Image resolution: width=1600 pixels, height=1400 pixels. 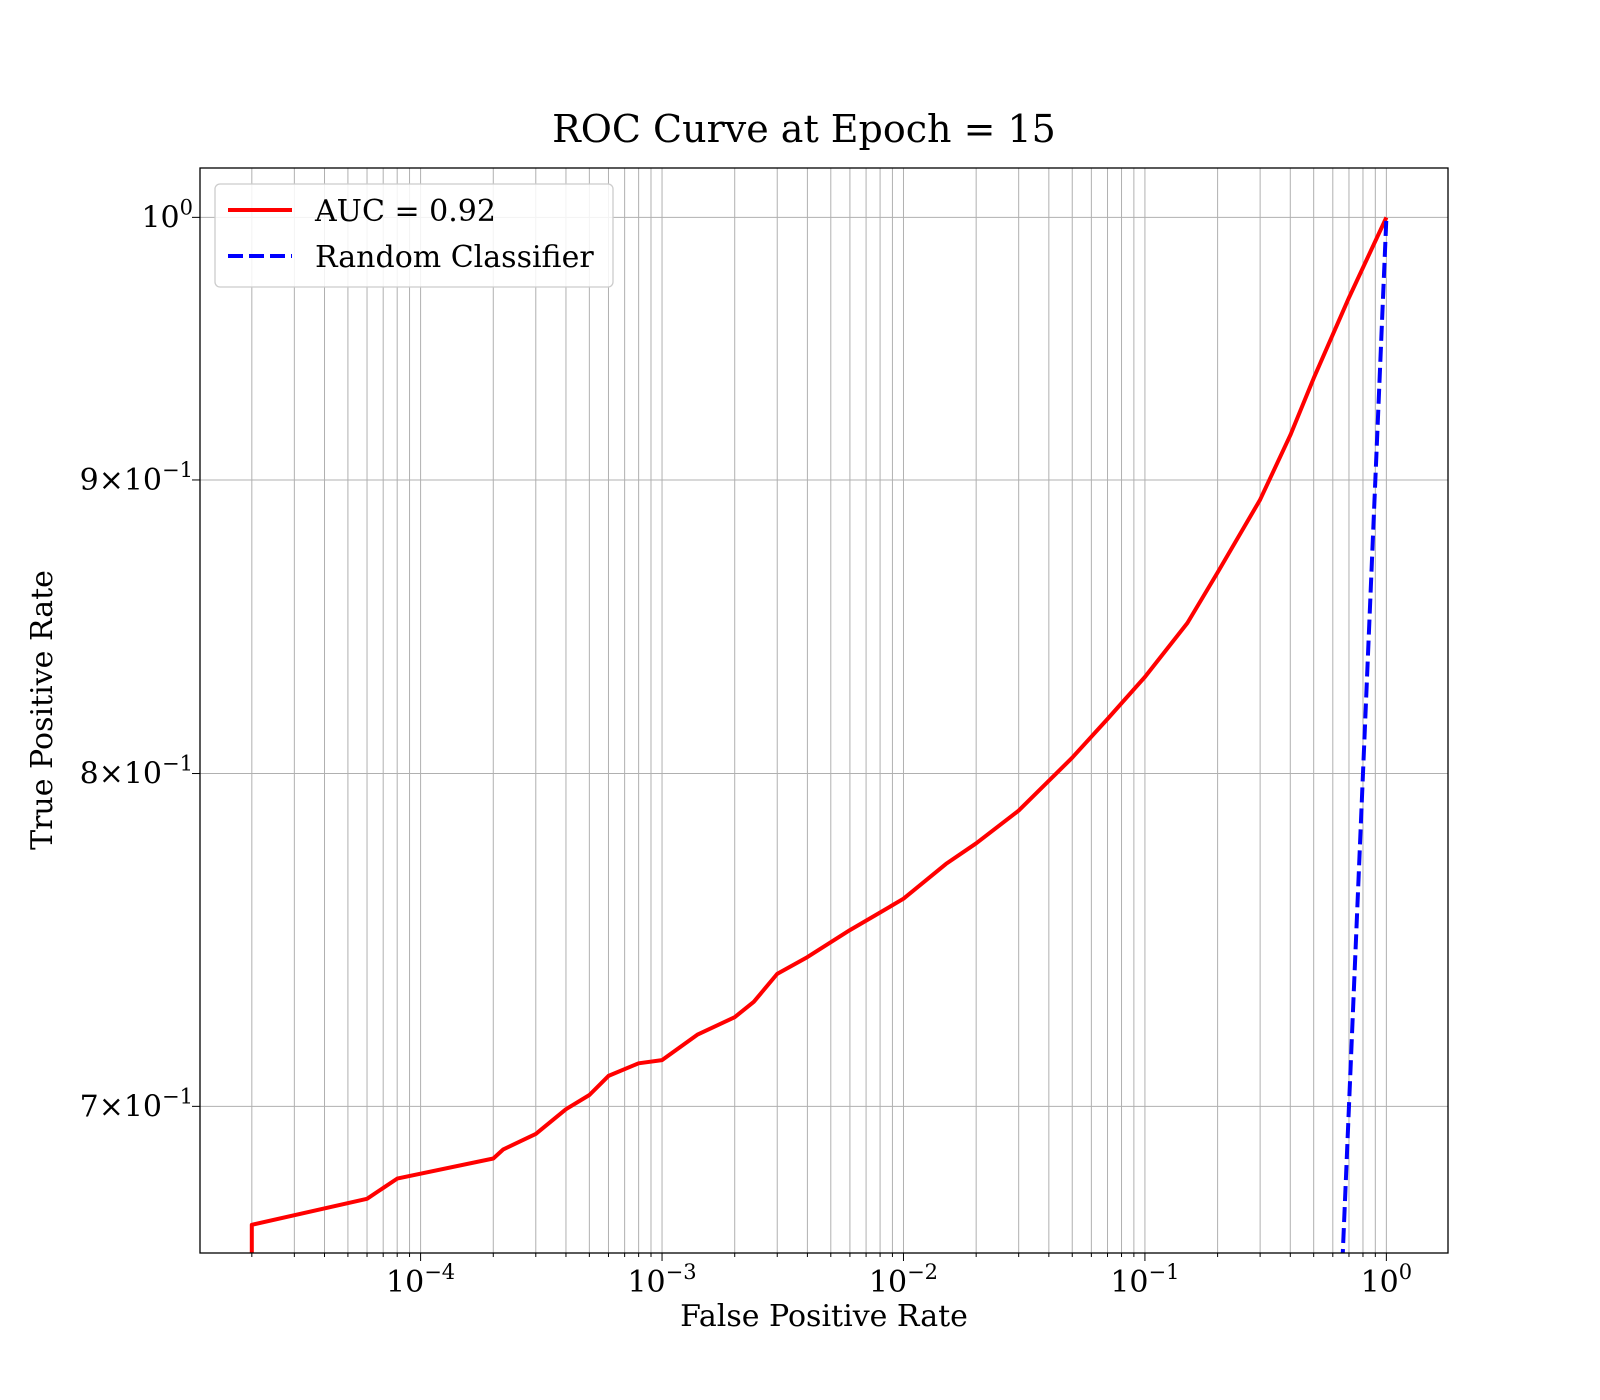 I want to click on x-tick-label: 10⁻², so click(x=903, y=1280).